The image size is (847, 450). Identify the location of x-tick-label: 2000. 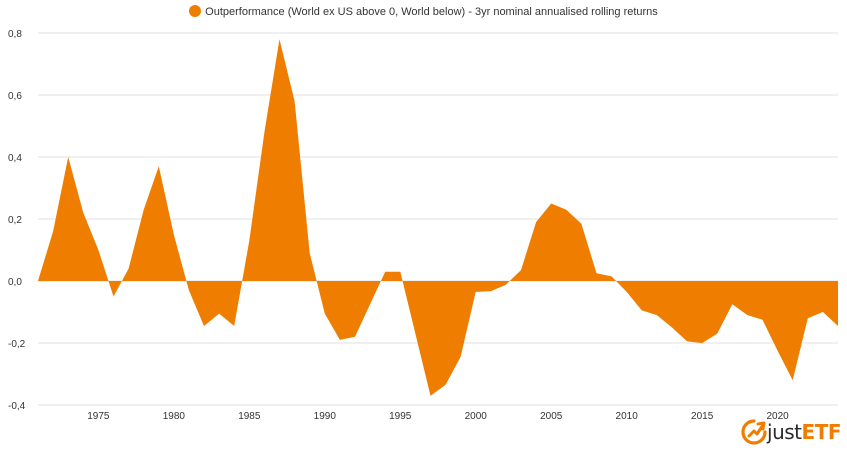
(476, 416).